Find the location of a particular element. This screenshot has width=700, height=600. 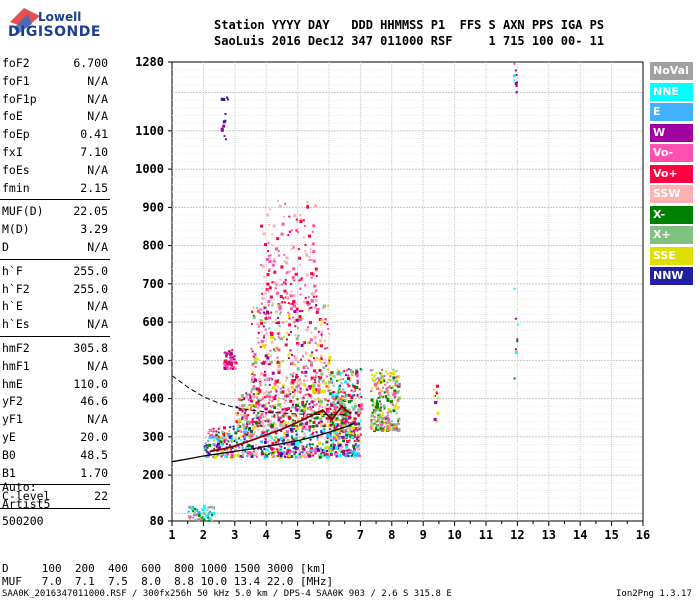

y-tick-label: 900 is located at coordinates (153, 207).